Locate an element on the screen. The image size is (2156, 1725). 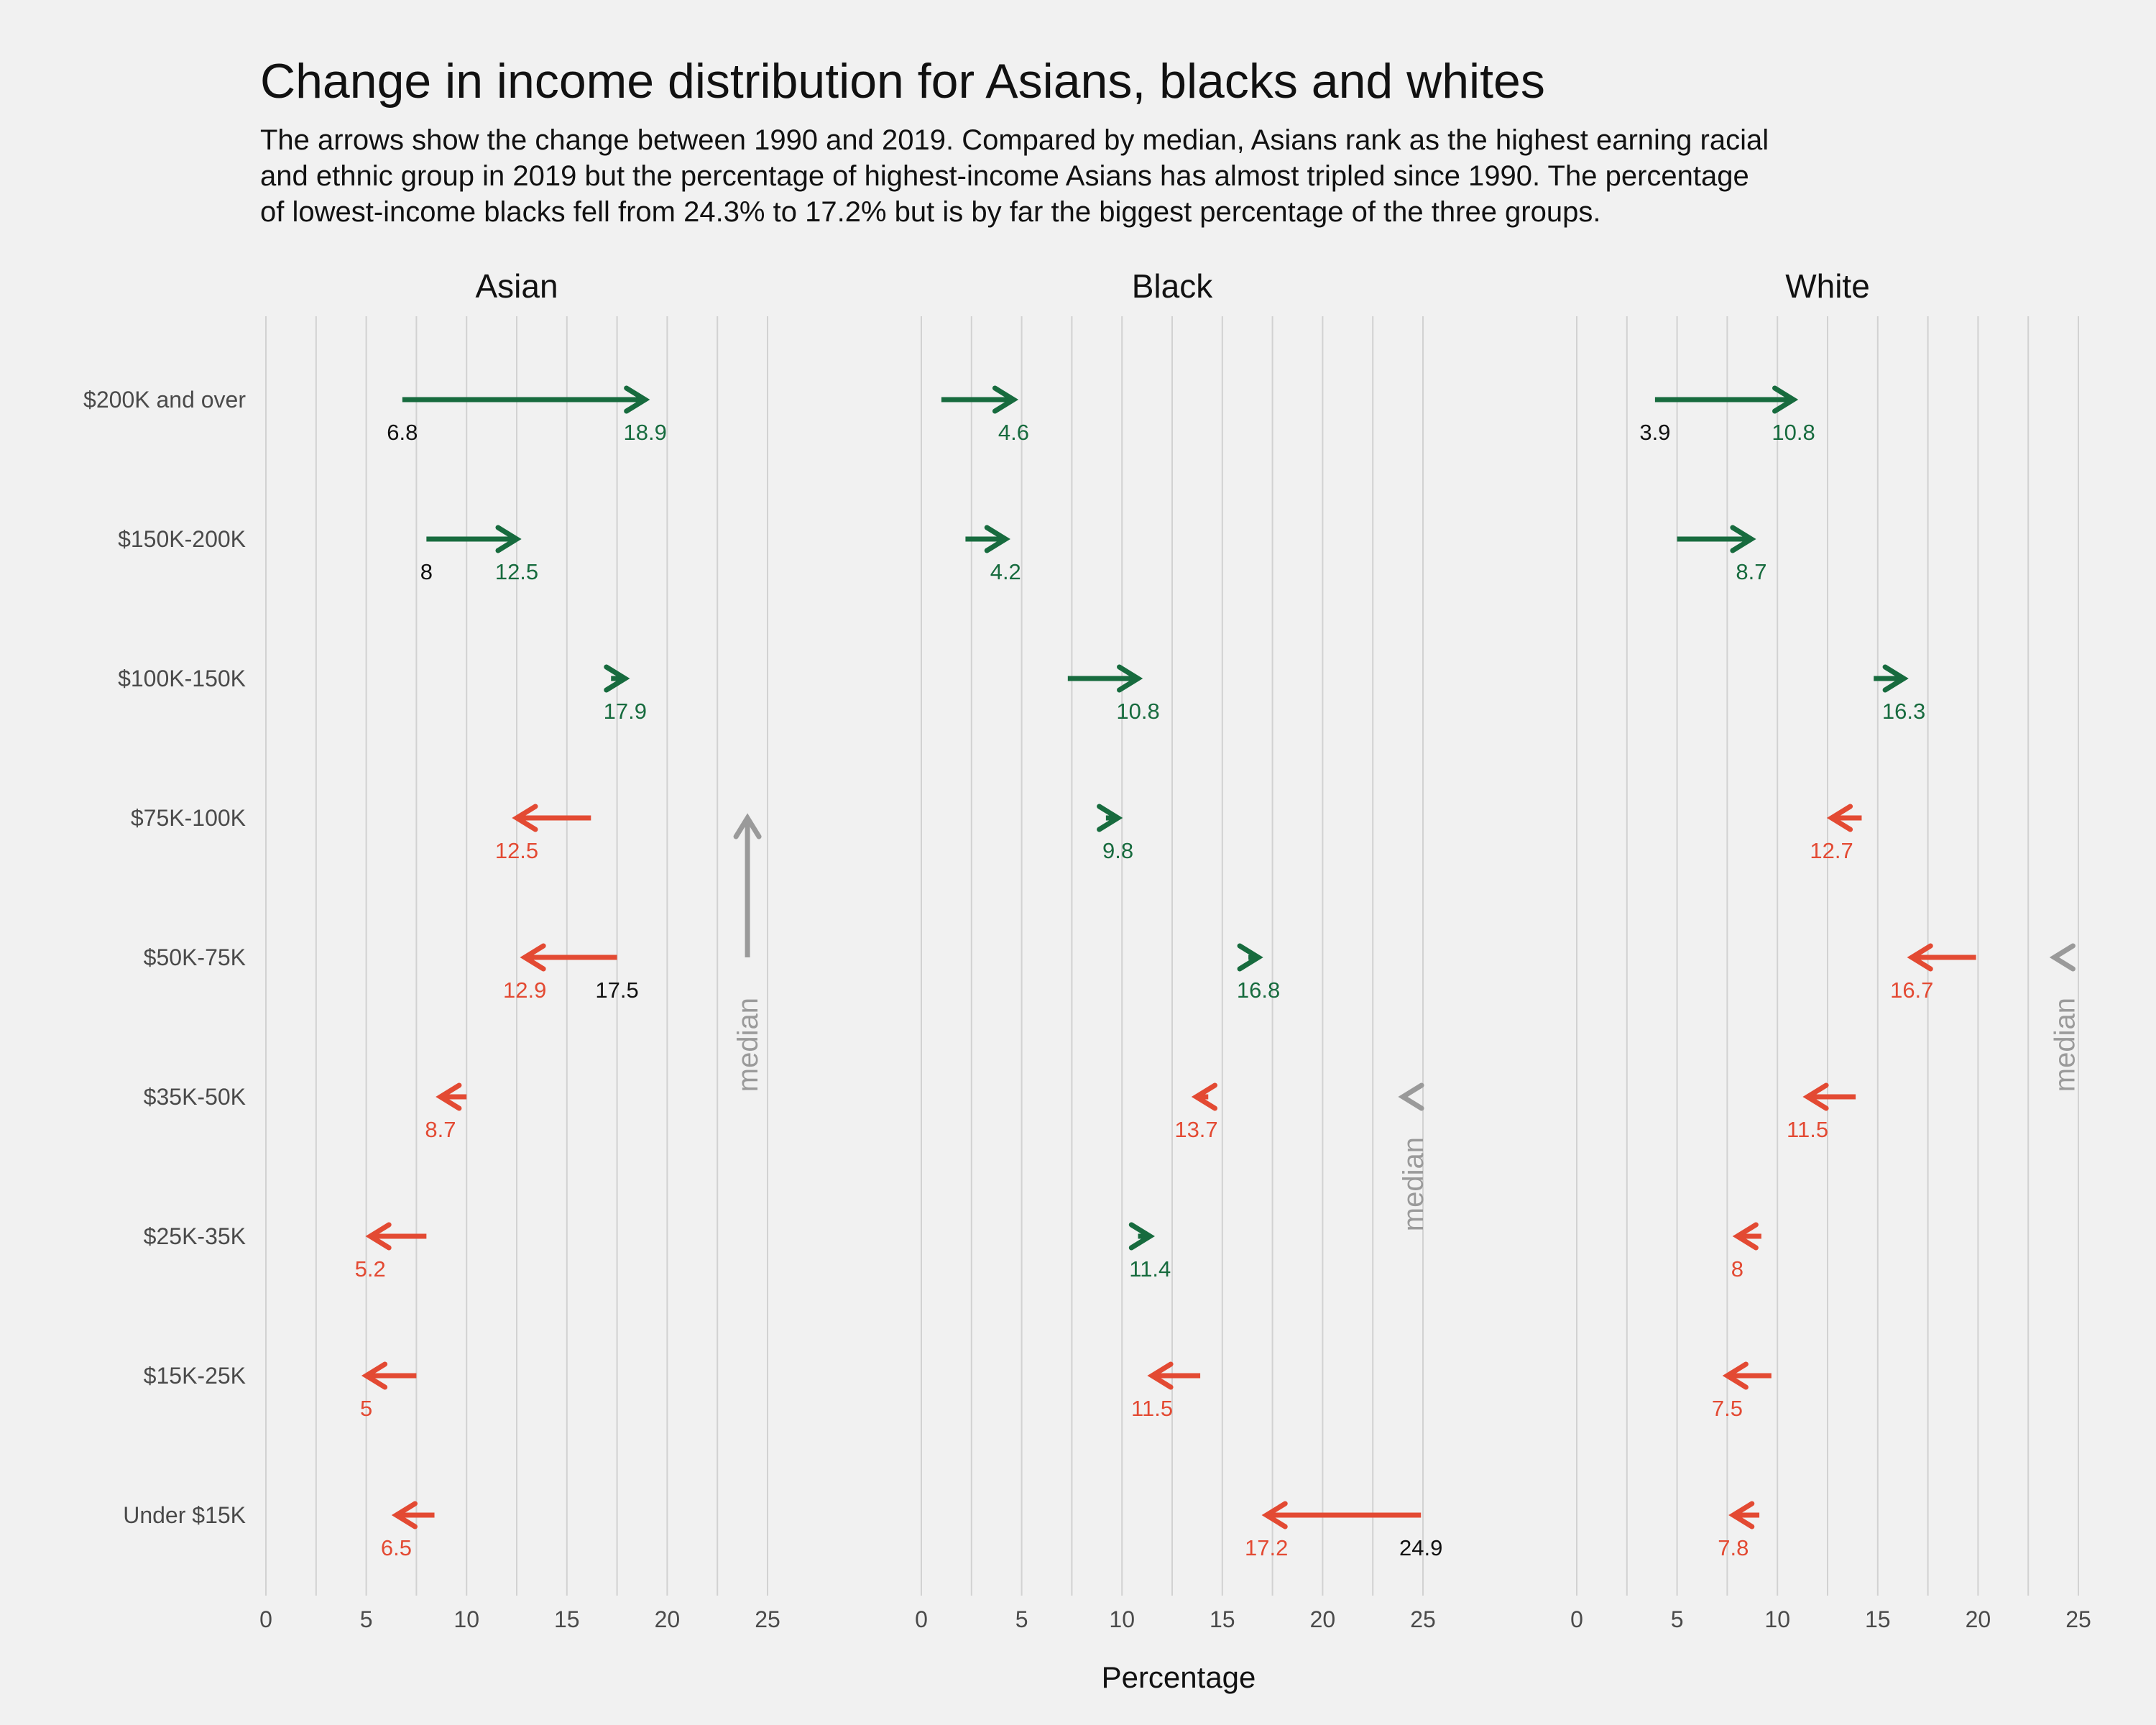
start-value-label: 8 is located at coordinates (427, 571).